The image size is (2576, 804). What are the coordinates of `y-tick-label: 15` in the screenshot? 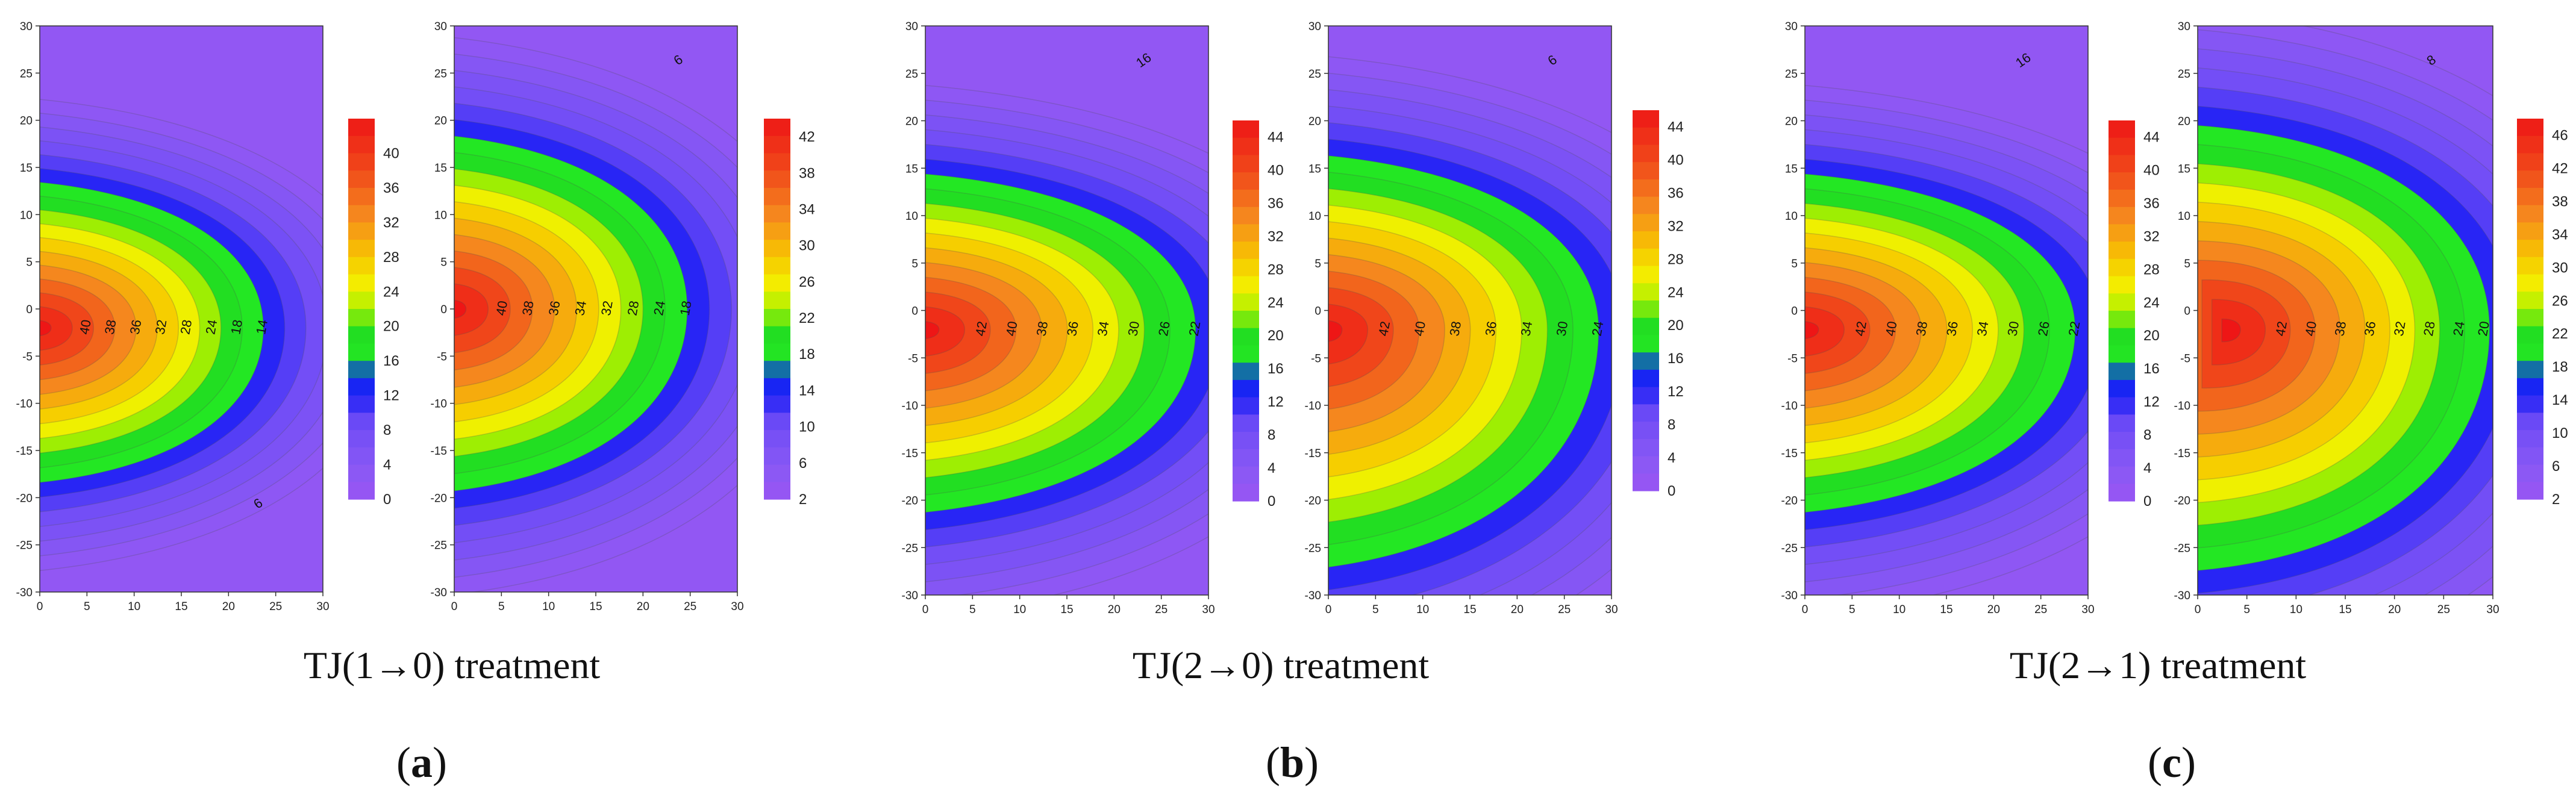 It's located at (1792, 169).